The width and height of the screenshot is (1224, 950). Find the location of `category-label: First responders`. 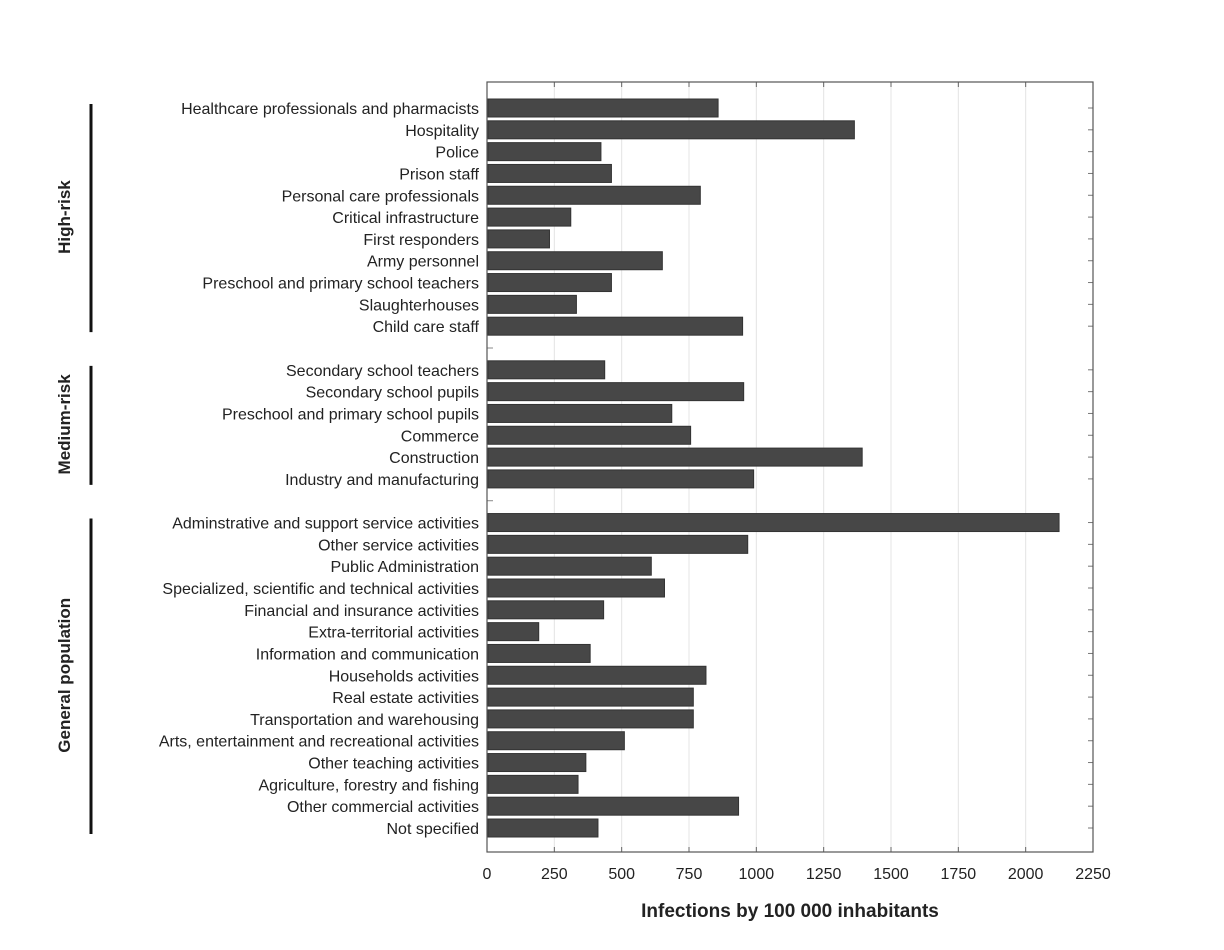

category-label: First responders is located at coordinates (421, 240).